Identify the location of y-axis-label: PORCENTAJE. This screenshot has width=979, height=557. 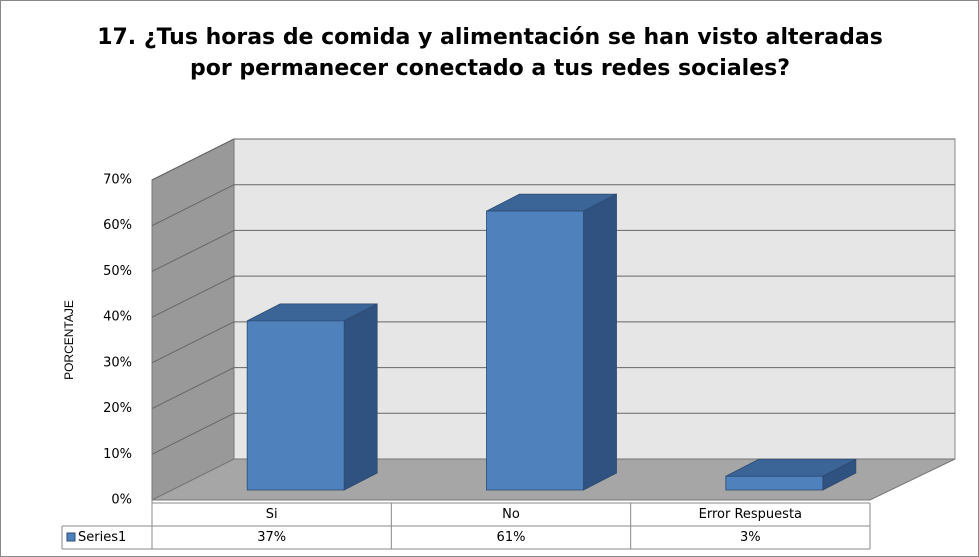
(69, 340).